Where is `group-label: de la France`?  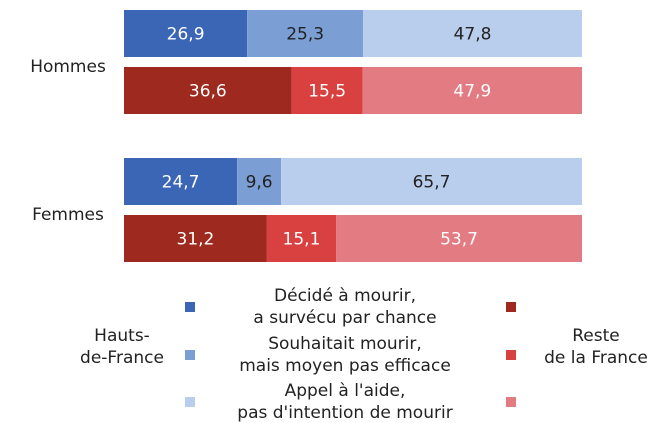 group-label: de la France is located at coordinates (596, 358).